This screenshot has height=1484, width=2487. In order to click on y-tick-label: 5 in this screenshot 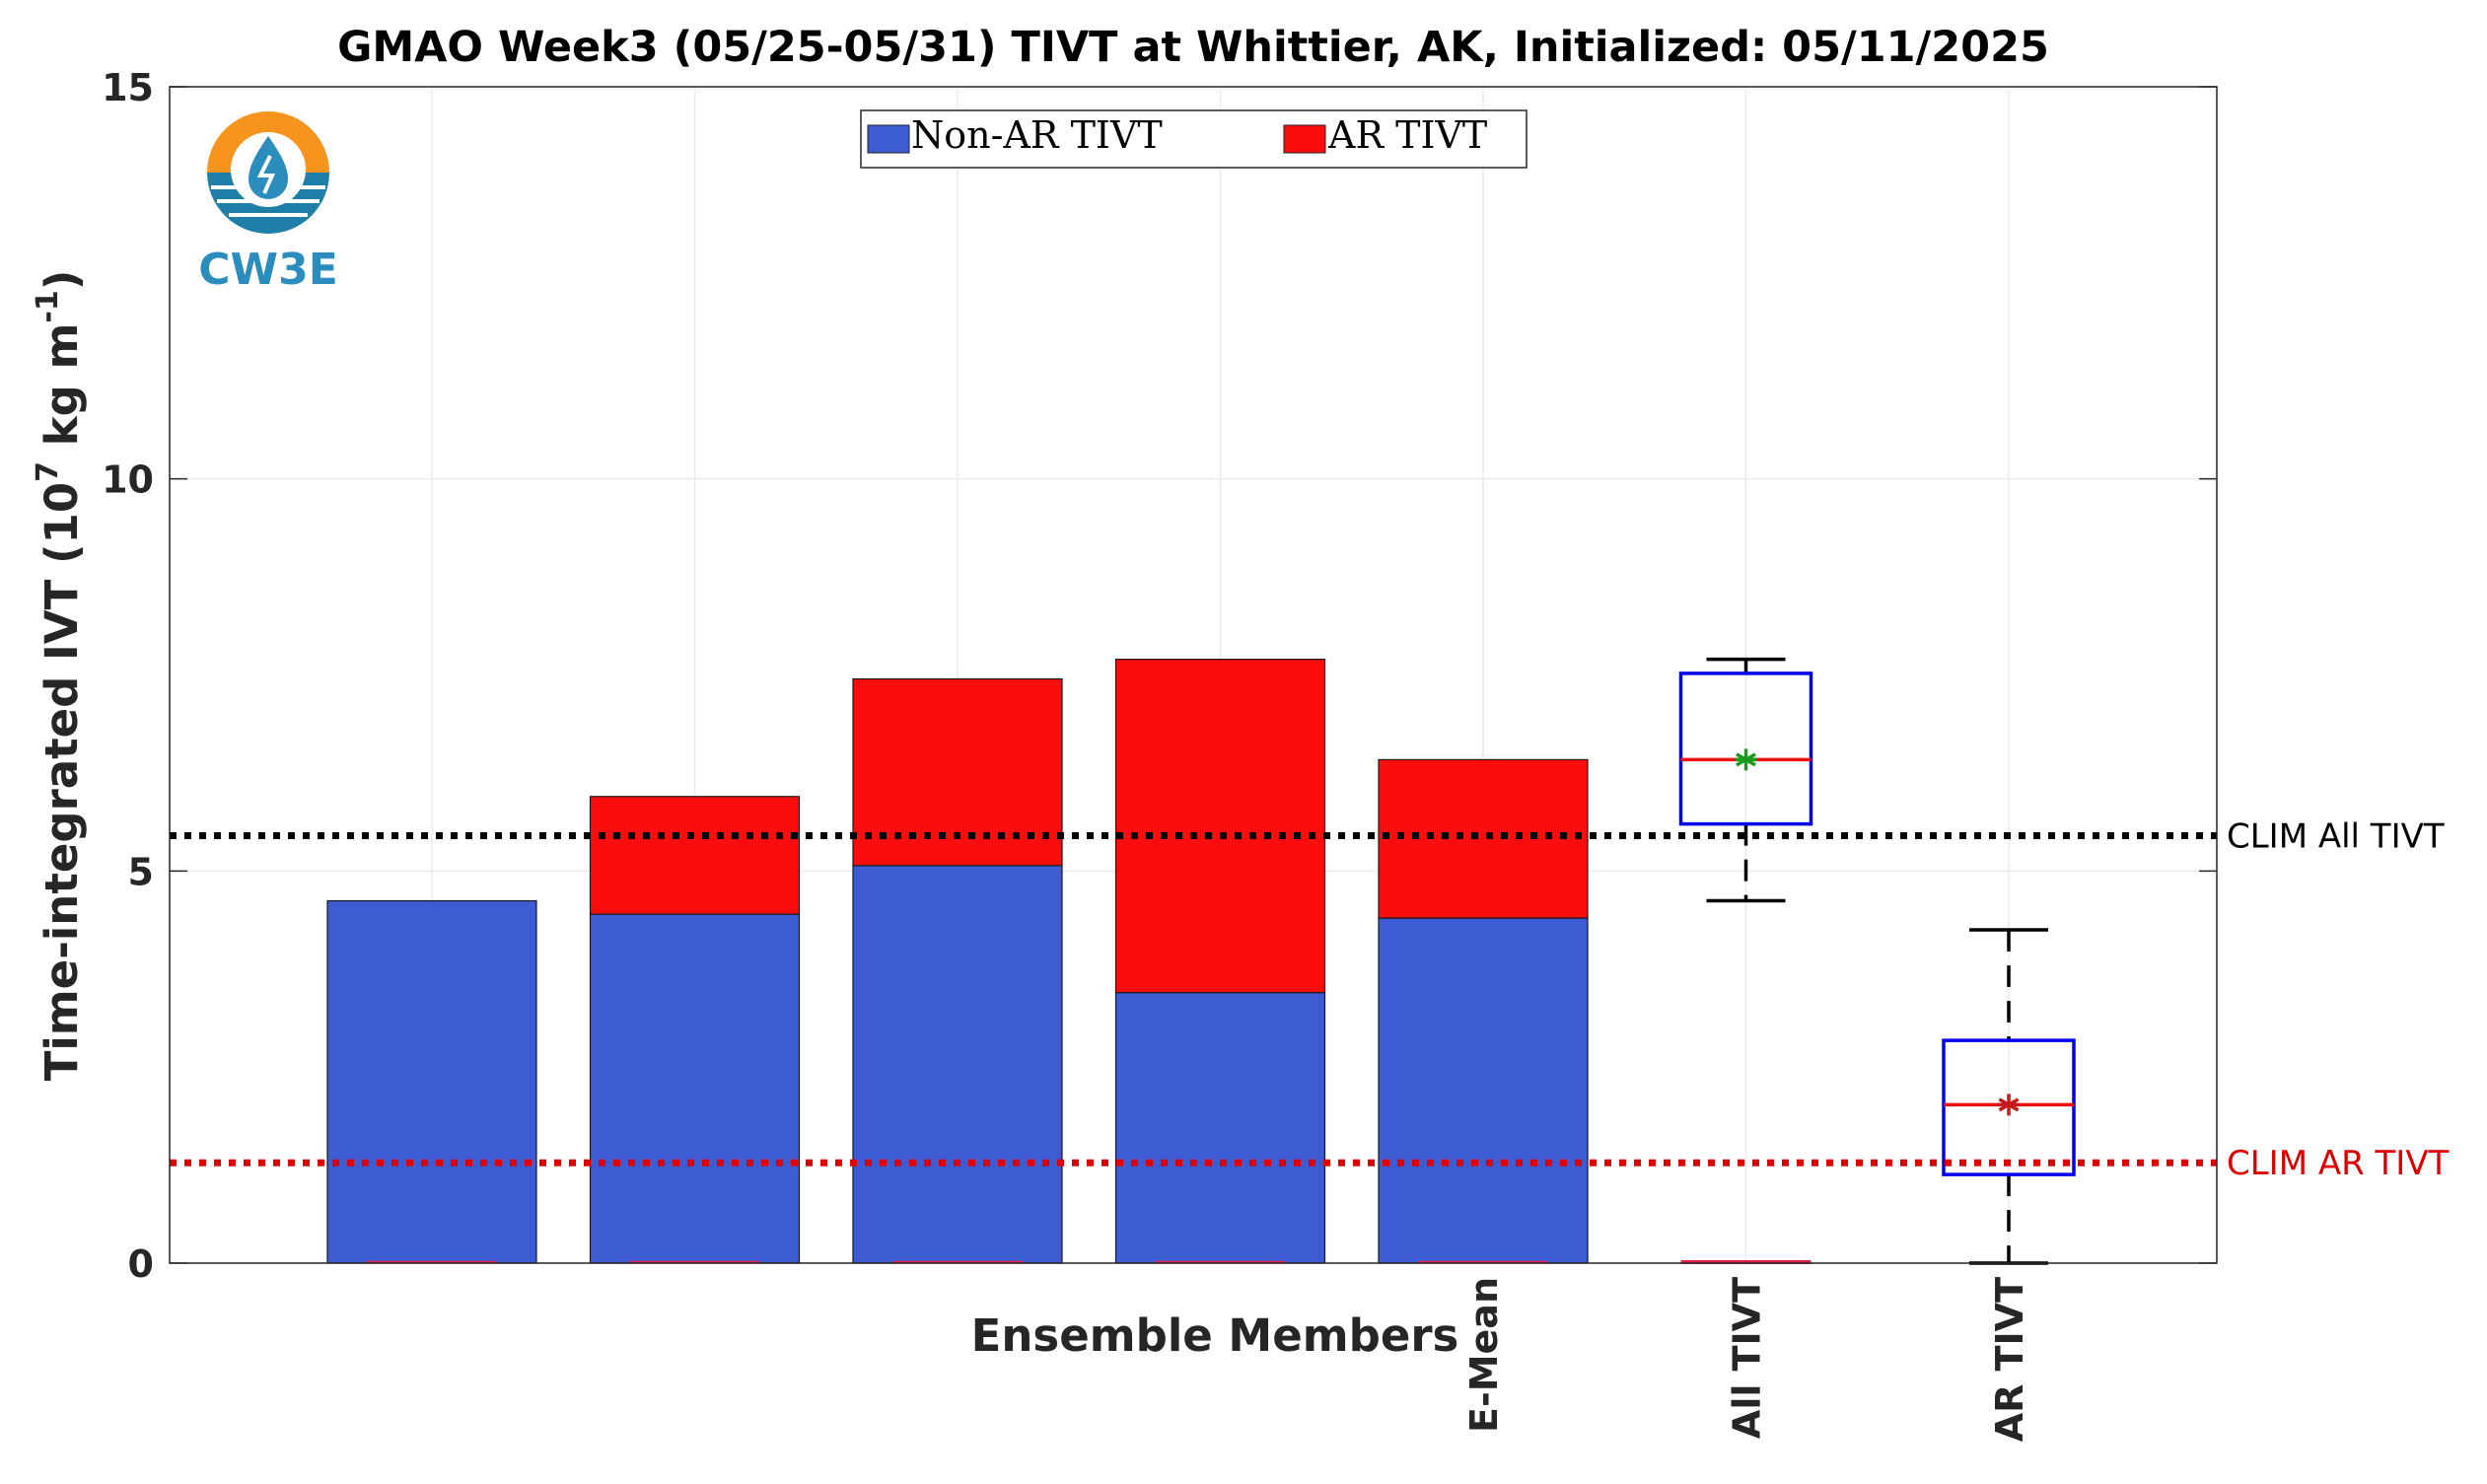, I will do `click(141, 871)`.